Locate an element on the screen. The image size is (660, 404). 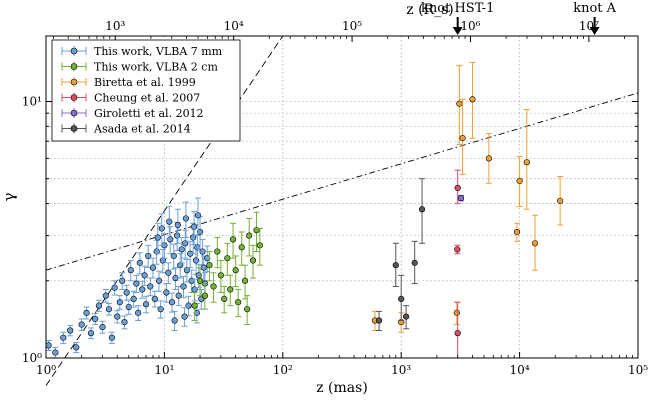
x-tick-label: 10¹ is located at coordinates (164, 370).